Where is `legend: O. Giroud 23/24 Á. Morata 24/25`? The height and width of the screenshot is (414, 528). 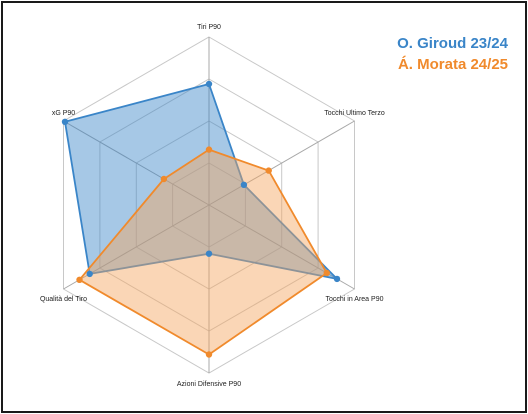
legend: O. Giroud 23/24 Á. Morata 24/25 is located at coordinates (453, 54).